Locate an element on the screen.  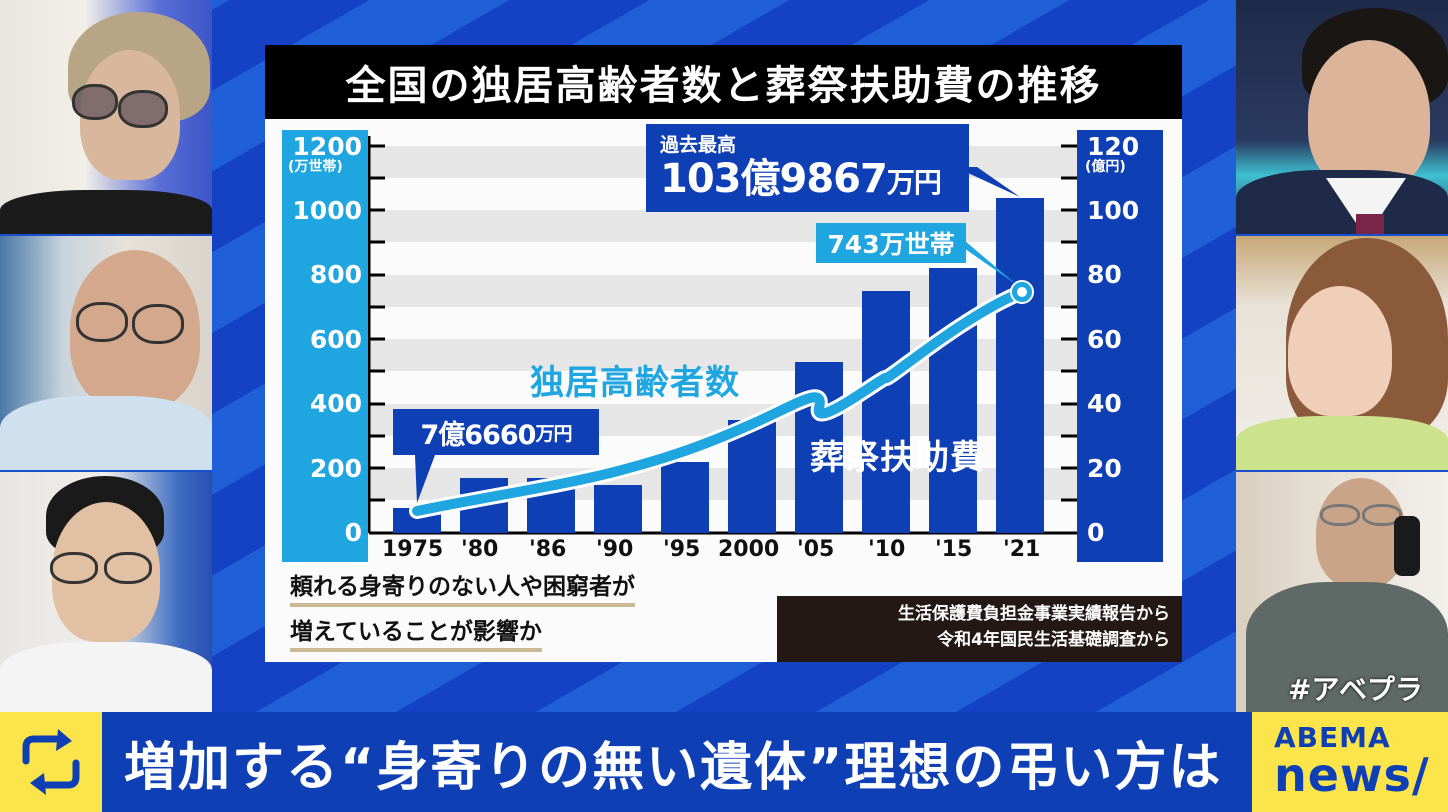
x-label: '90 is located at coordinates (615, 549).